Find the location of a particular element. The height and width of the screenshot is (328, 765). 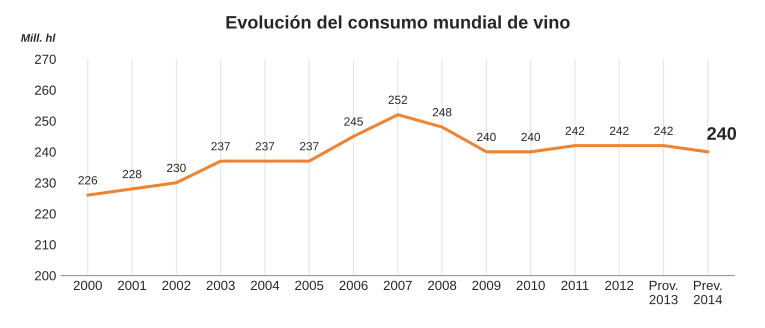

data-label: 230 is located at coordinates (176, 168).